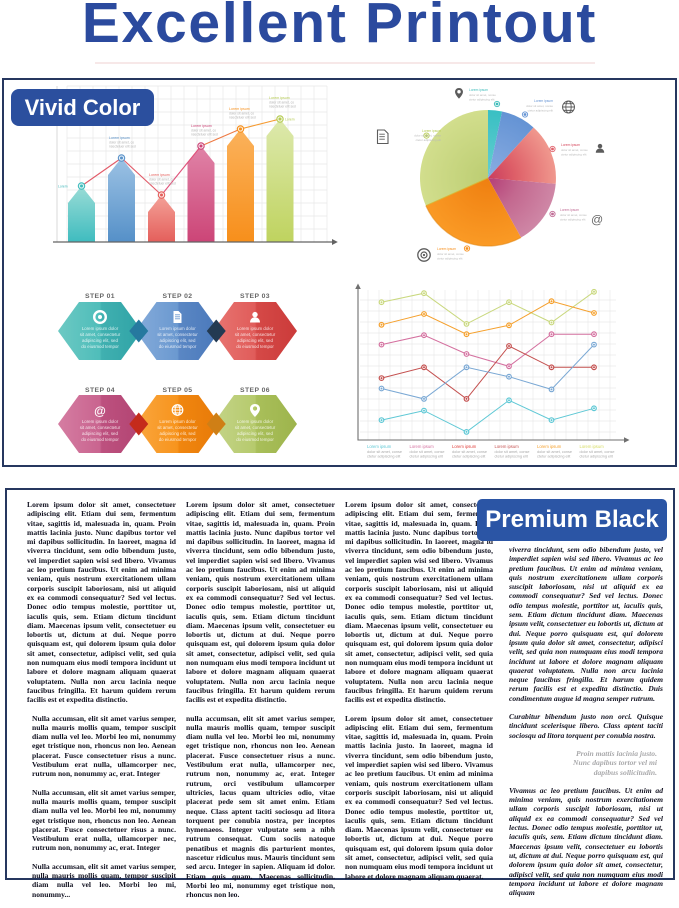 This screenshot has height=908, width=679. I want to click on svg-text: STEP 04, so click(100, 390).